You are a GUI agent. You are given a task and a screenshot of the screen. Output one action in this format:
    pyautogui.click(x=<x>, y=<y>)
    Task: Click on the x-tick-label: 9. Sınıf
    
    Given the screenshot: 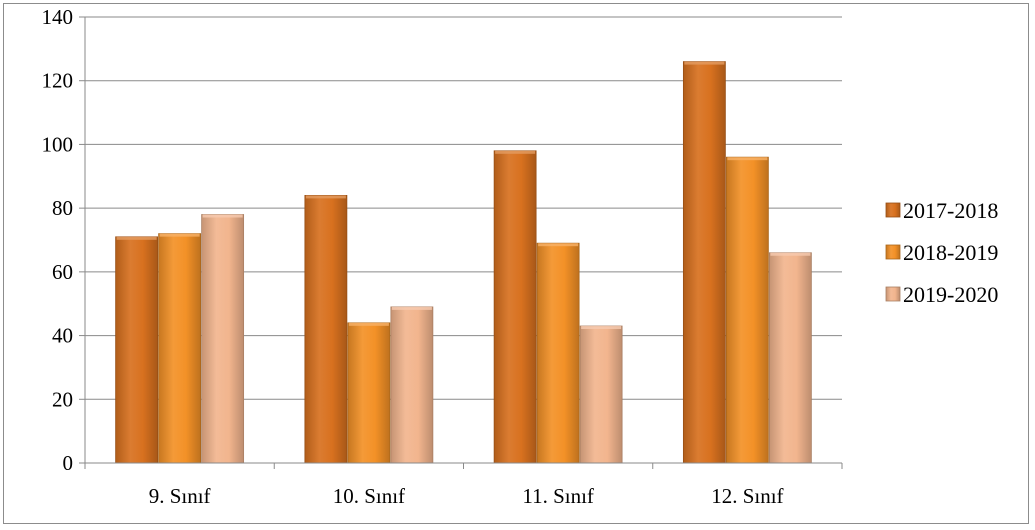 What is the action you would take?
    pyautogui.click(x=180, y=496)
    